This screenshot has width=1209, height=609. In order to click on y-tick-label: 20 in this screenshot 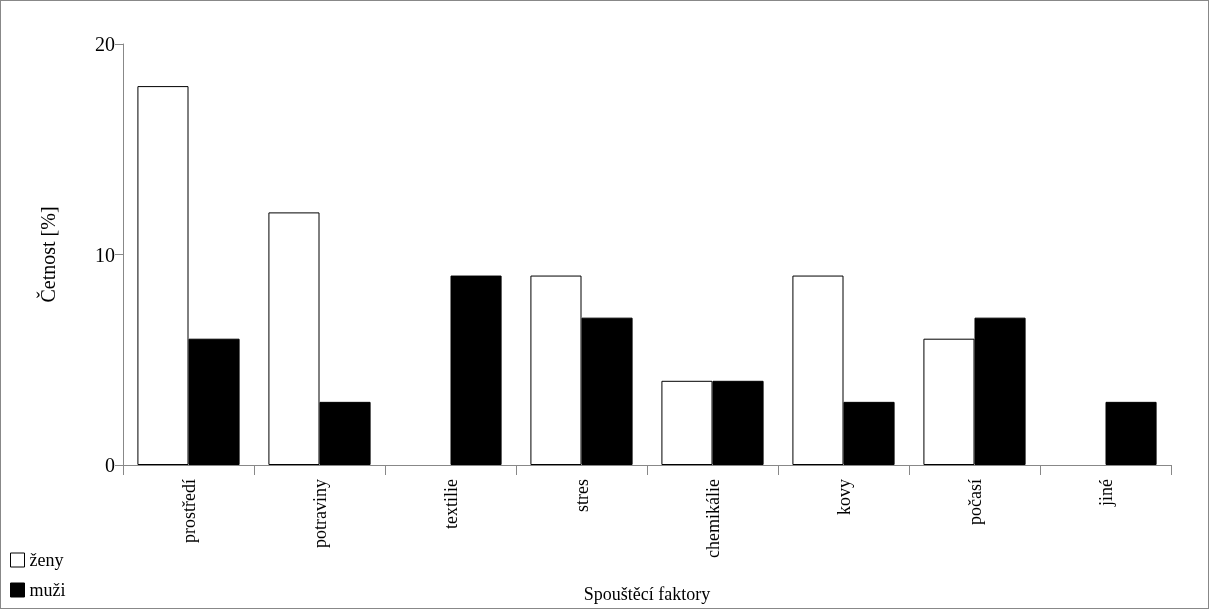, I will do `click(105, 44)`.